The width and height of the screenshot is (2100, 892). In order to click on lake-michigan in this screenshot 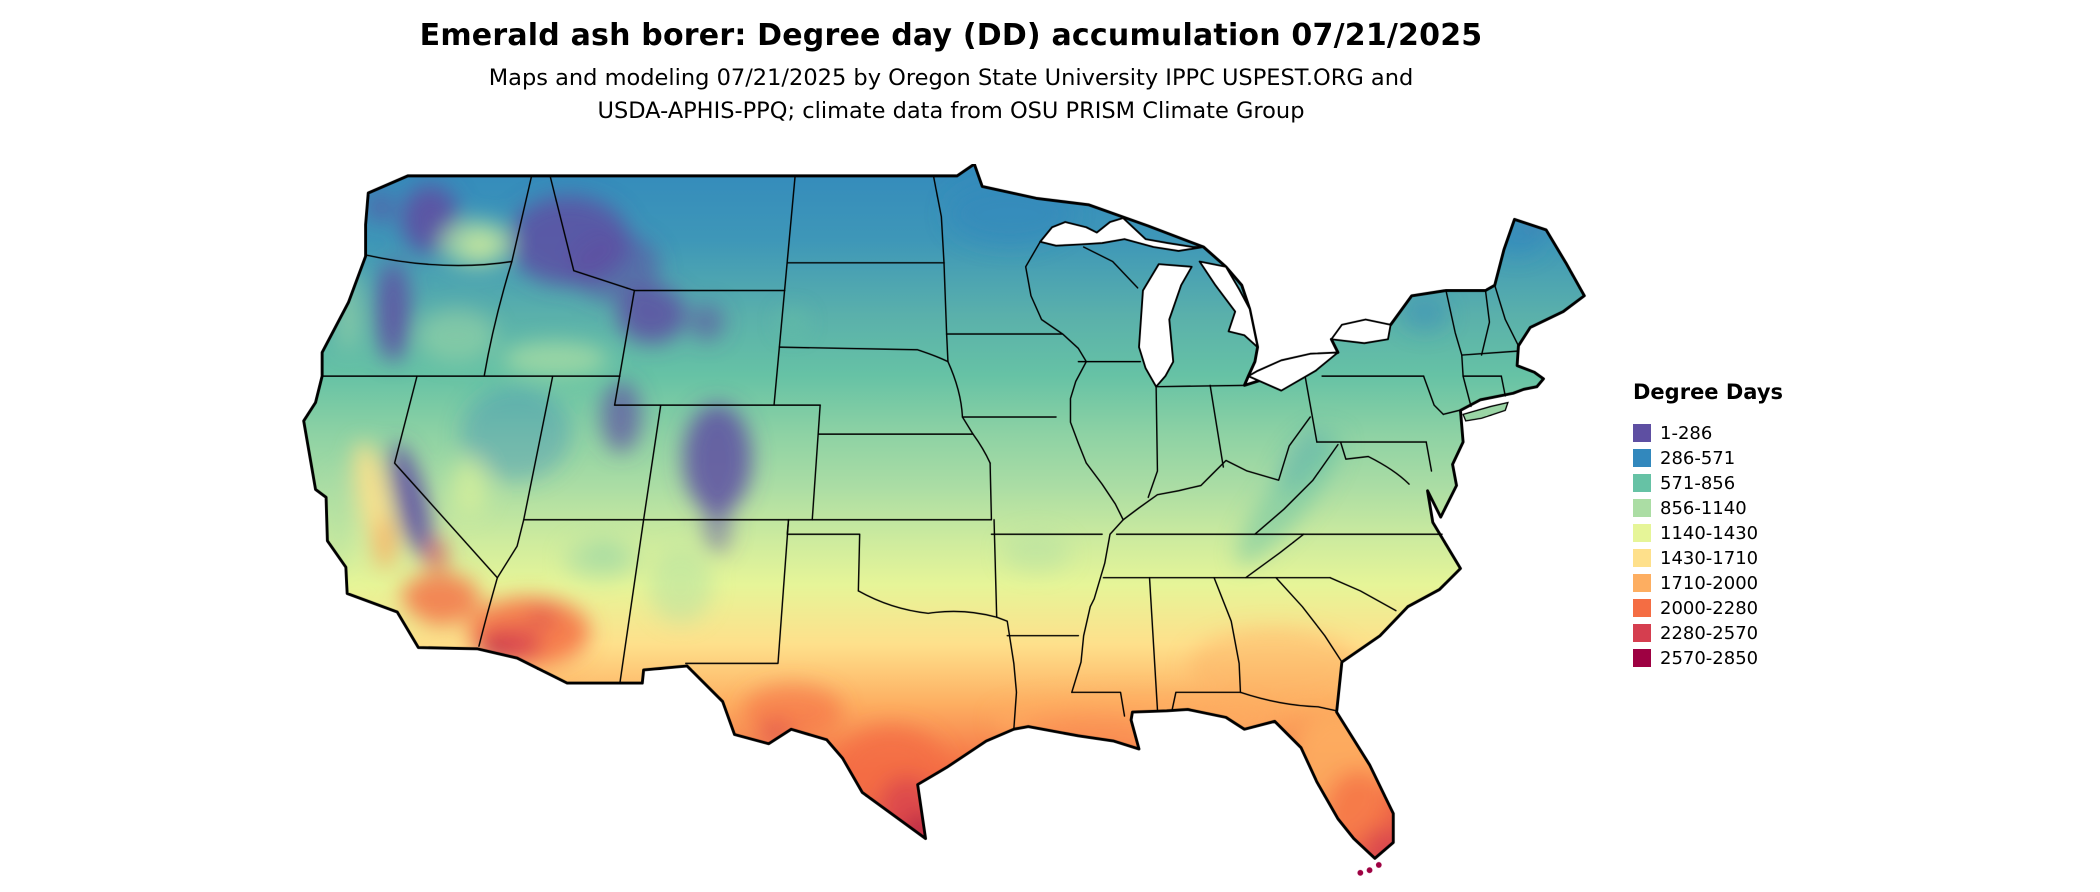, I will do `click(1165, 325)`.